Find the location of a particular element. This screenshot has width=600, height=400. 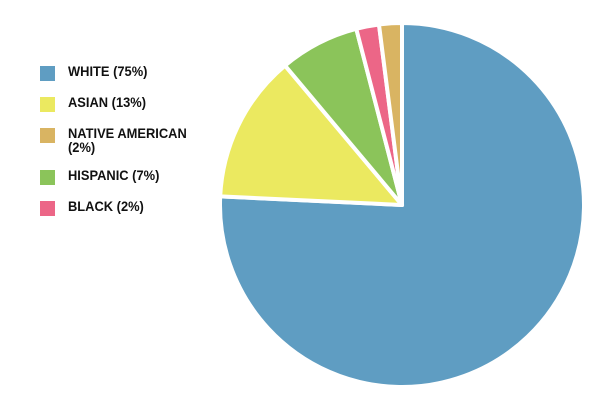

legend-item: WHITE (75%) is located at coordinates (124, 72).